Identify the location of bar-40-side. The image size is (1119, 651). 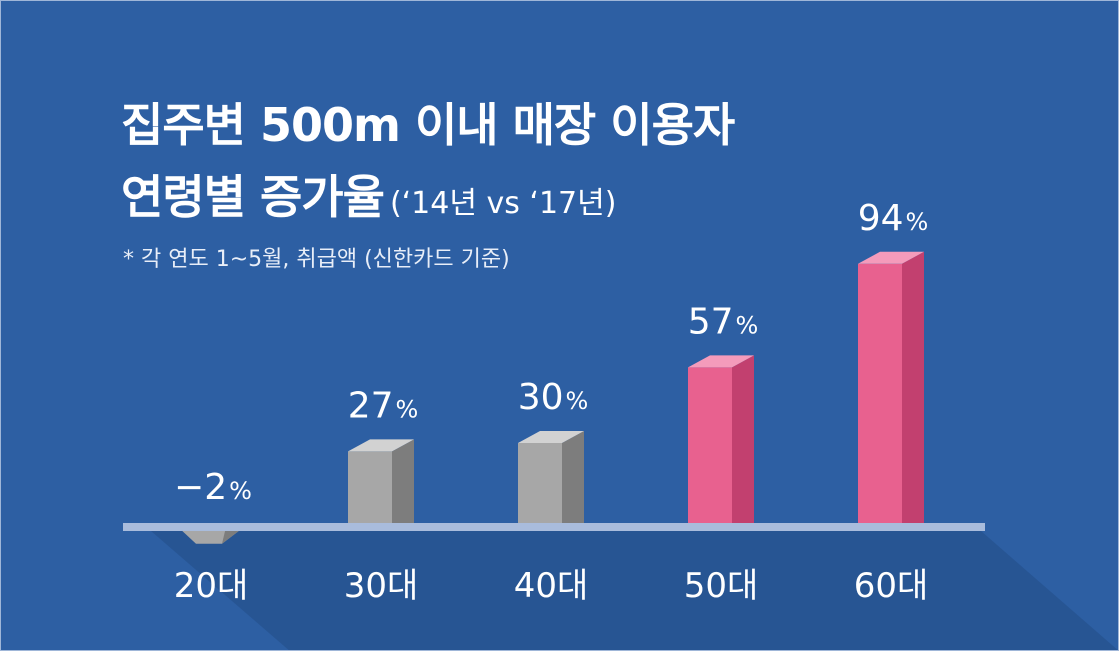
(573, 479).